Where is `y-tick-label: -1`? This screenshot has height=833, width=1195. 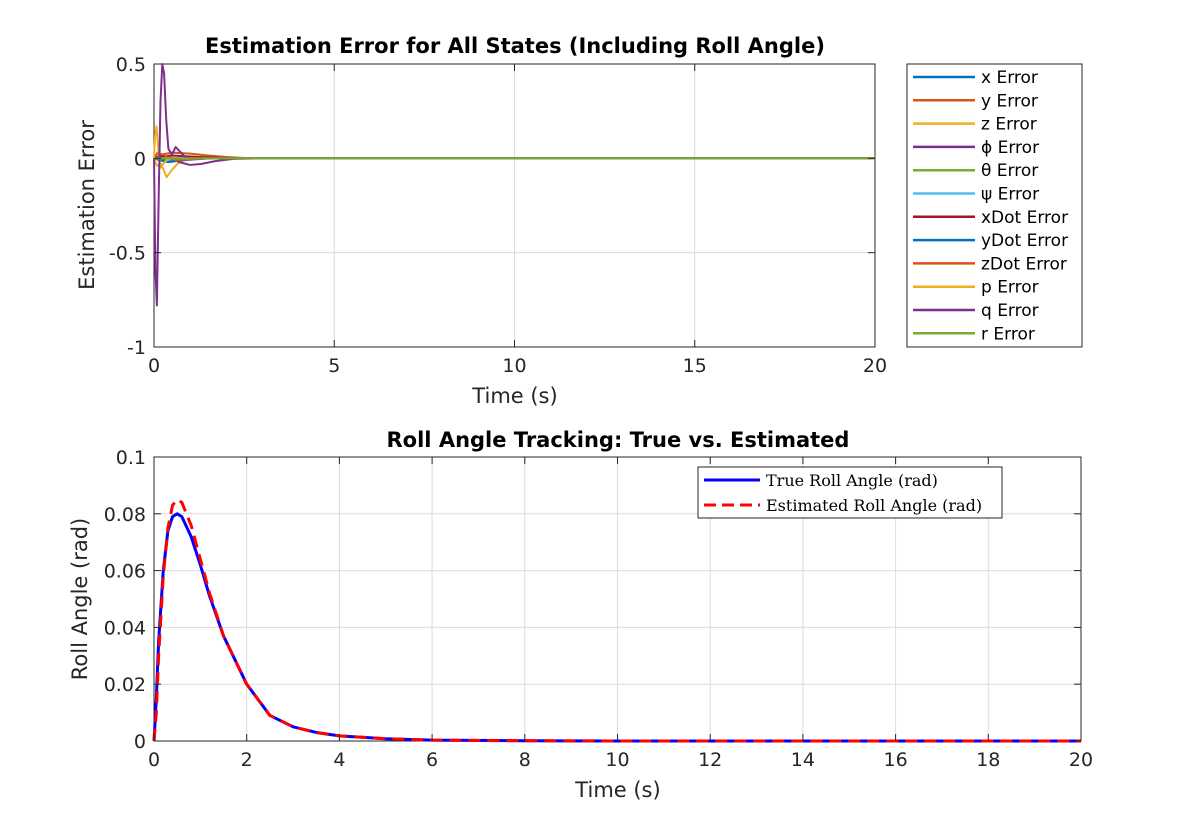
y-tick-label: -1 is located at coordinates (136, 348).